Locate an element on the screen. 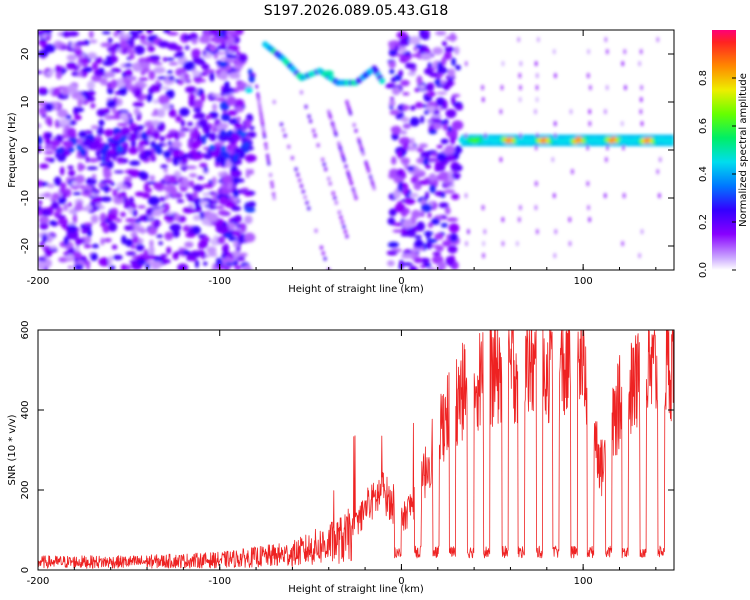  chart-title: S197.2026.089.05.43.G18 is located at coordinates (356, 11).